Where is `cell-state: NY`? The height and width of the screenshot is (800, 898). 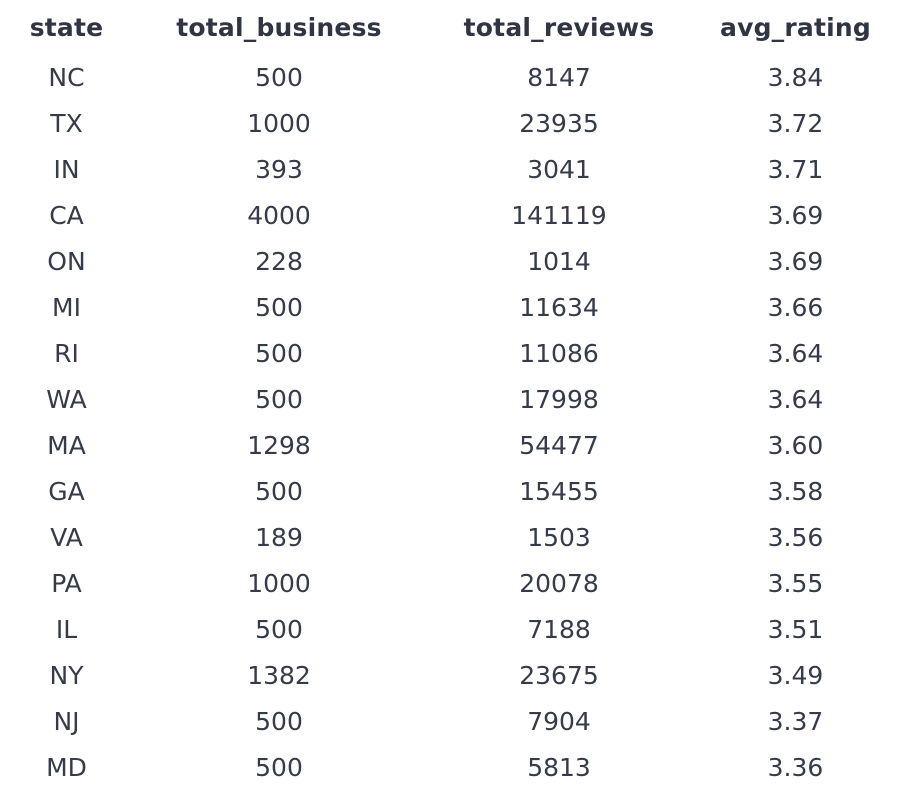 cell-state: NY is located at coordinates (66, 675).